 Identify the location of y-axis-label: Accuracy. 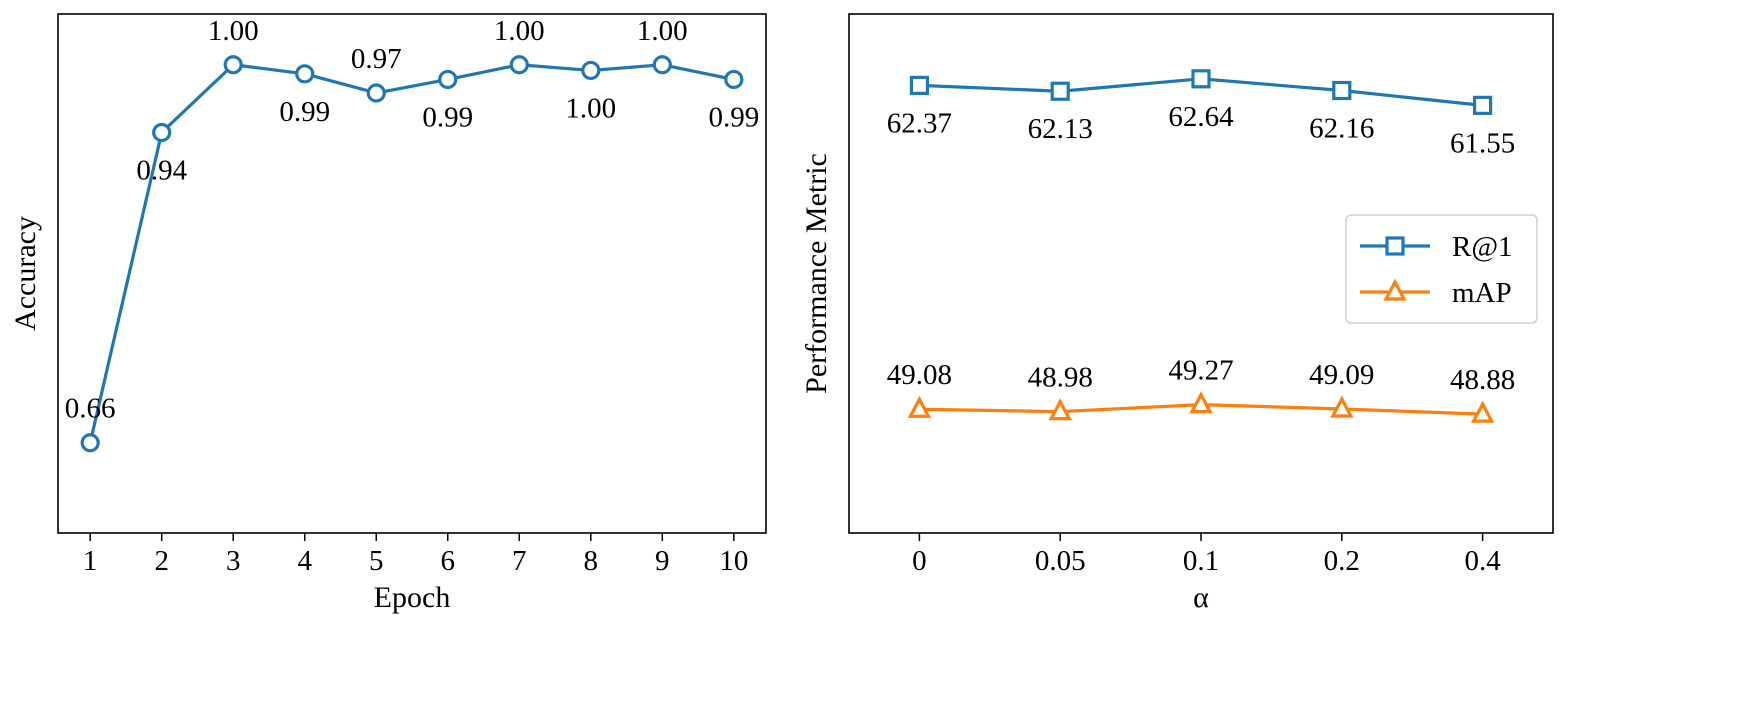
(25, 273).